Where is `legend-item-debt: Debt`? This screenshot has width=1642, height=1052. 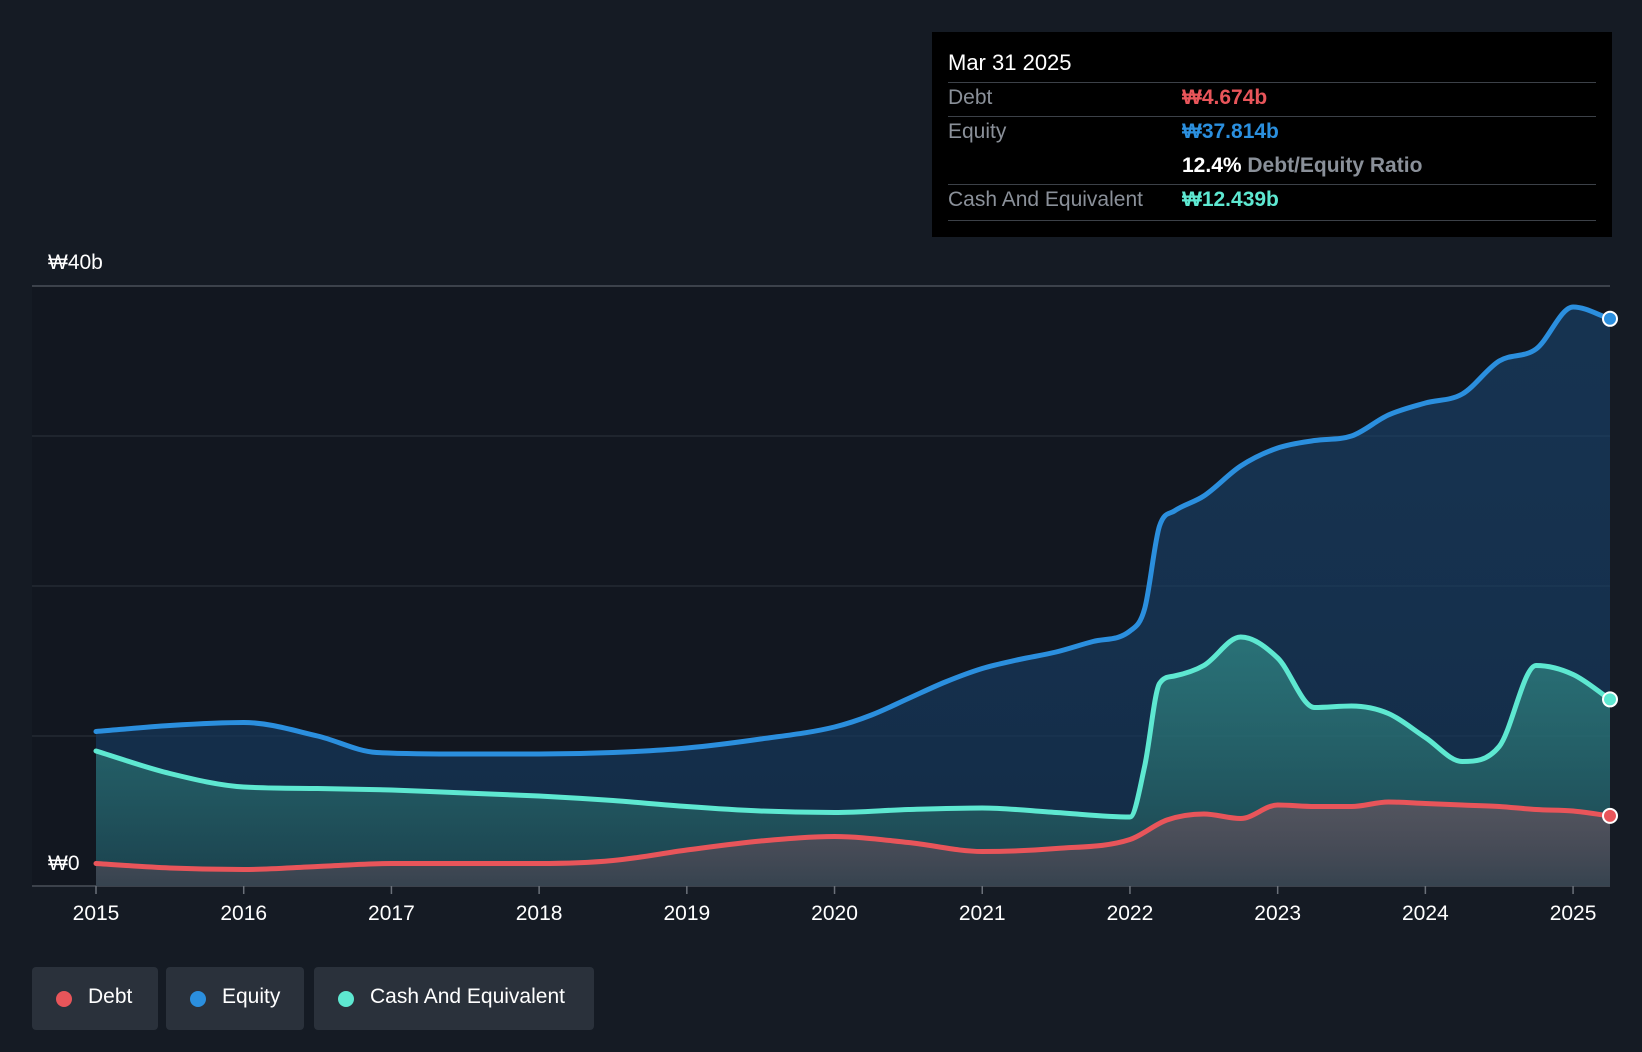
legend-item-debt: Debt is located at coordinates (95, 998).